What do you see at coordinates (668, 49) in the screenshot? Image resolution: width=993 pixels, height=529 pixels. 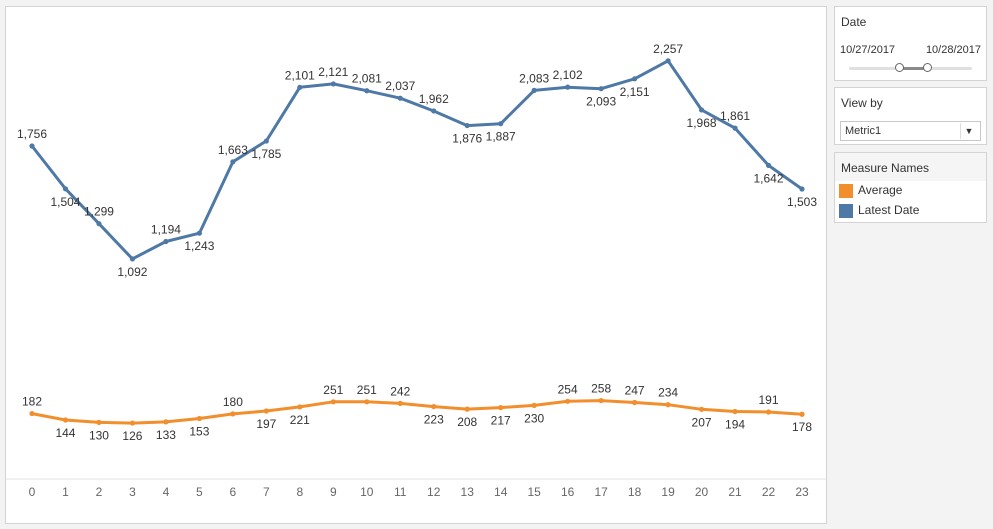 I see `data-label-latest-date: 2,257` at bounding box center [668, 49].